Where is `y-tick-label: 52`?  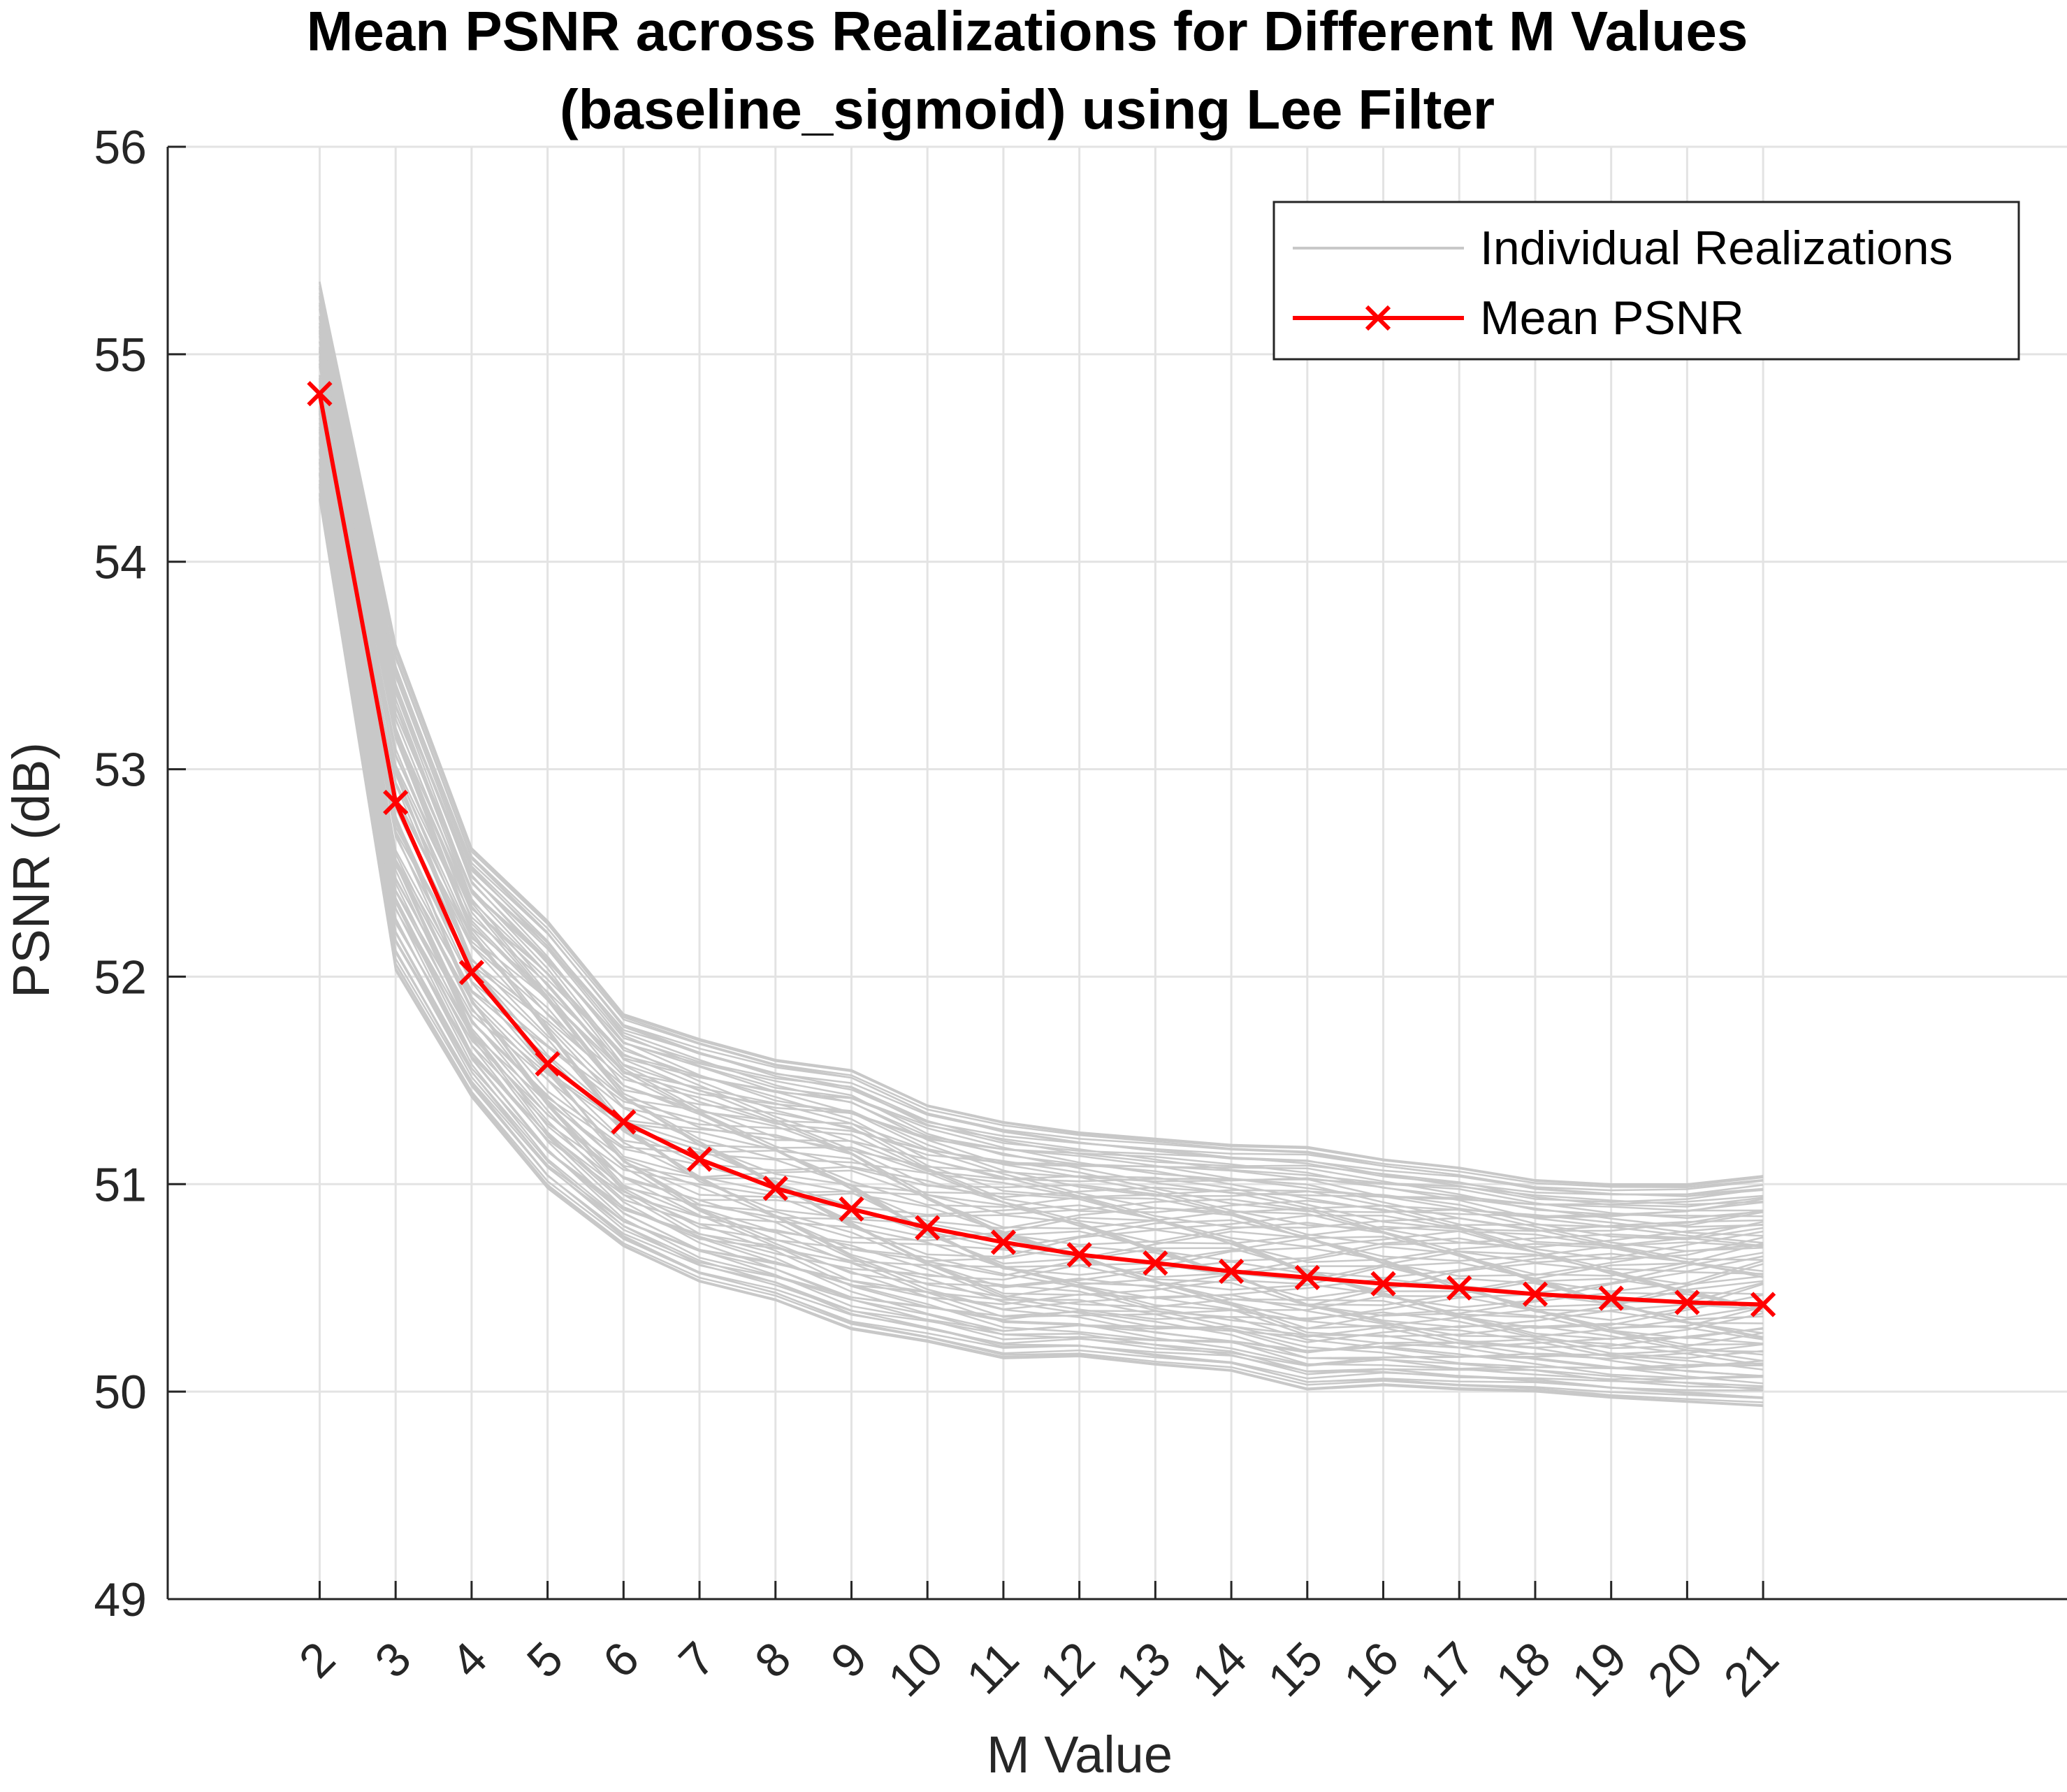 y-tick-label: 52 is located at coordinates (120, 977).